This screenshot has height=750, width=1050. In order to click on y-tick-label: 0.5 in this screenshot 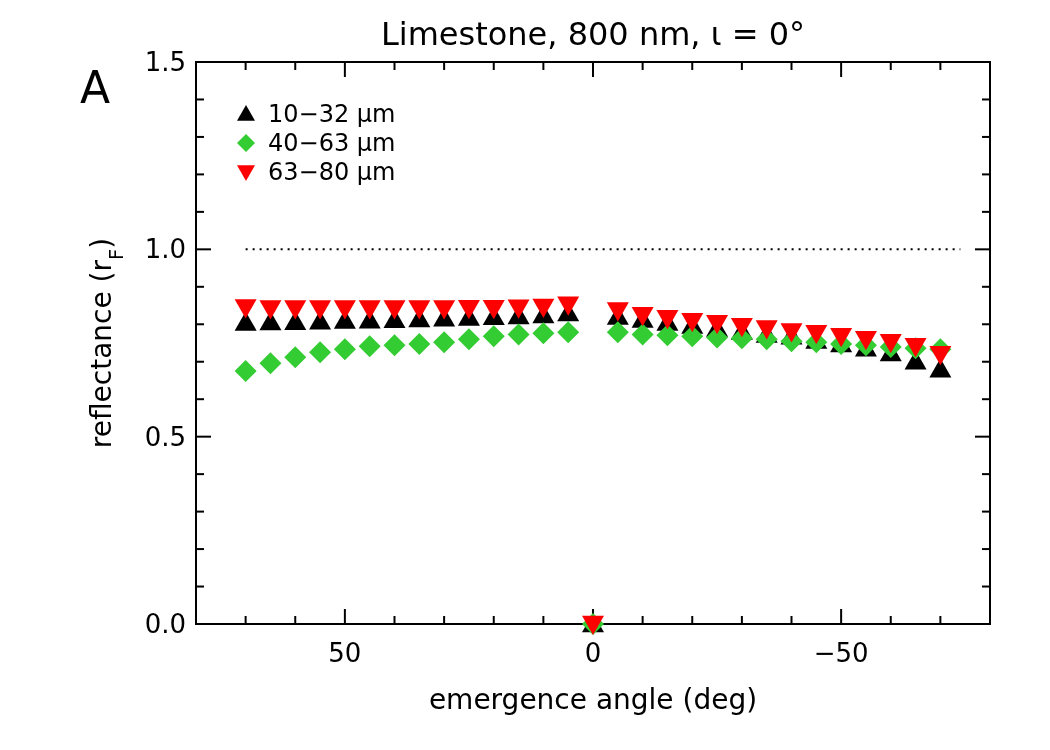, I will do `click(165, 436)`.